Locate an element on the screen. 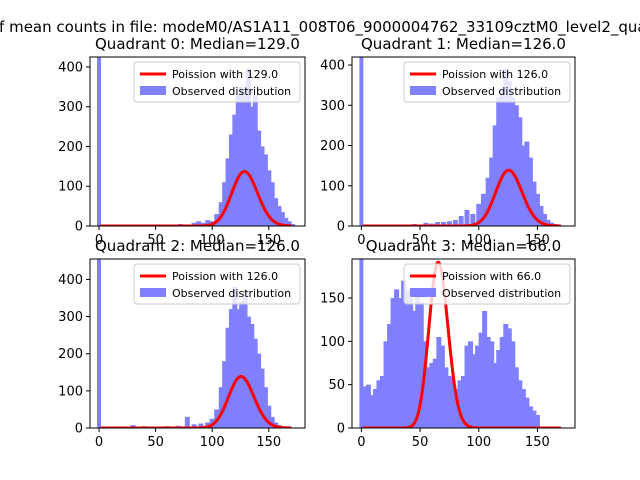 Image resolution: width=640 pixels, height=480 pixels. legend: Poission with 129.0 Observed distribution is located at coordinates (217, 82).